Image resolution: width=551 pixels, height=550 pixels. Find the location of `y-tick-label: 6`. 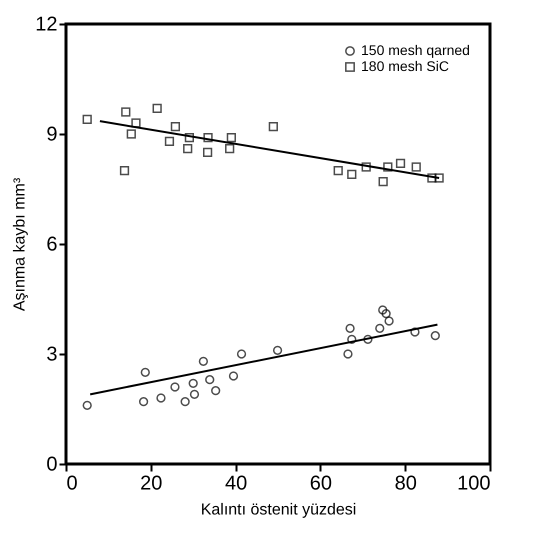

y-tick-label: 6 is located at coordinates (52, 245).